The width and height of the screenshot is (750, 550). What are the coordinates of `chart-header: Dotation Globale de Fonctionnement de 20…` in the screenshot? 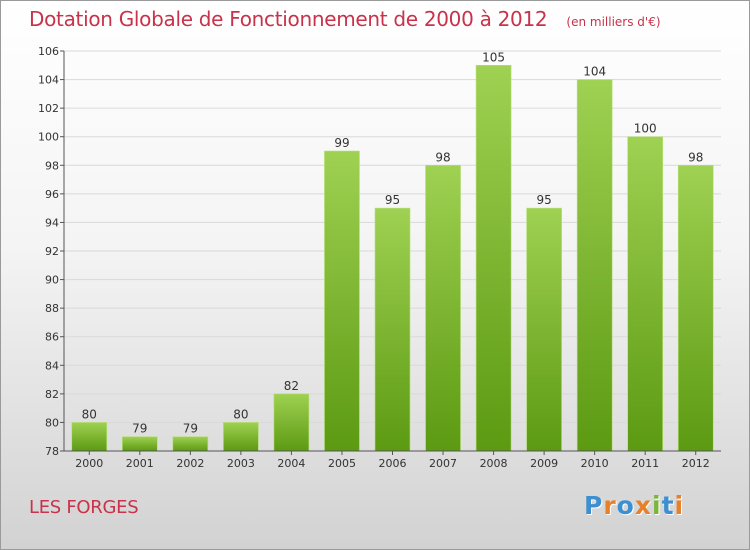 It's located at (345, 19).